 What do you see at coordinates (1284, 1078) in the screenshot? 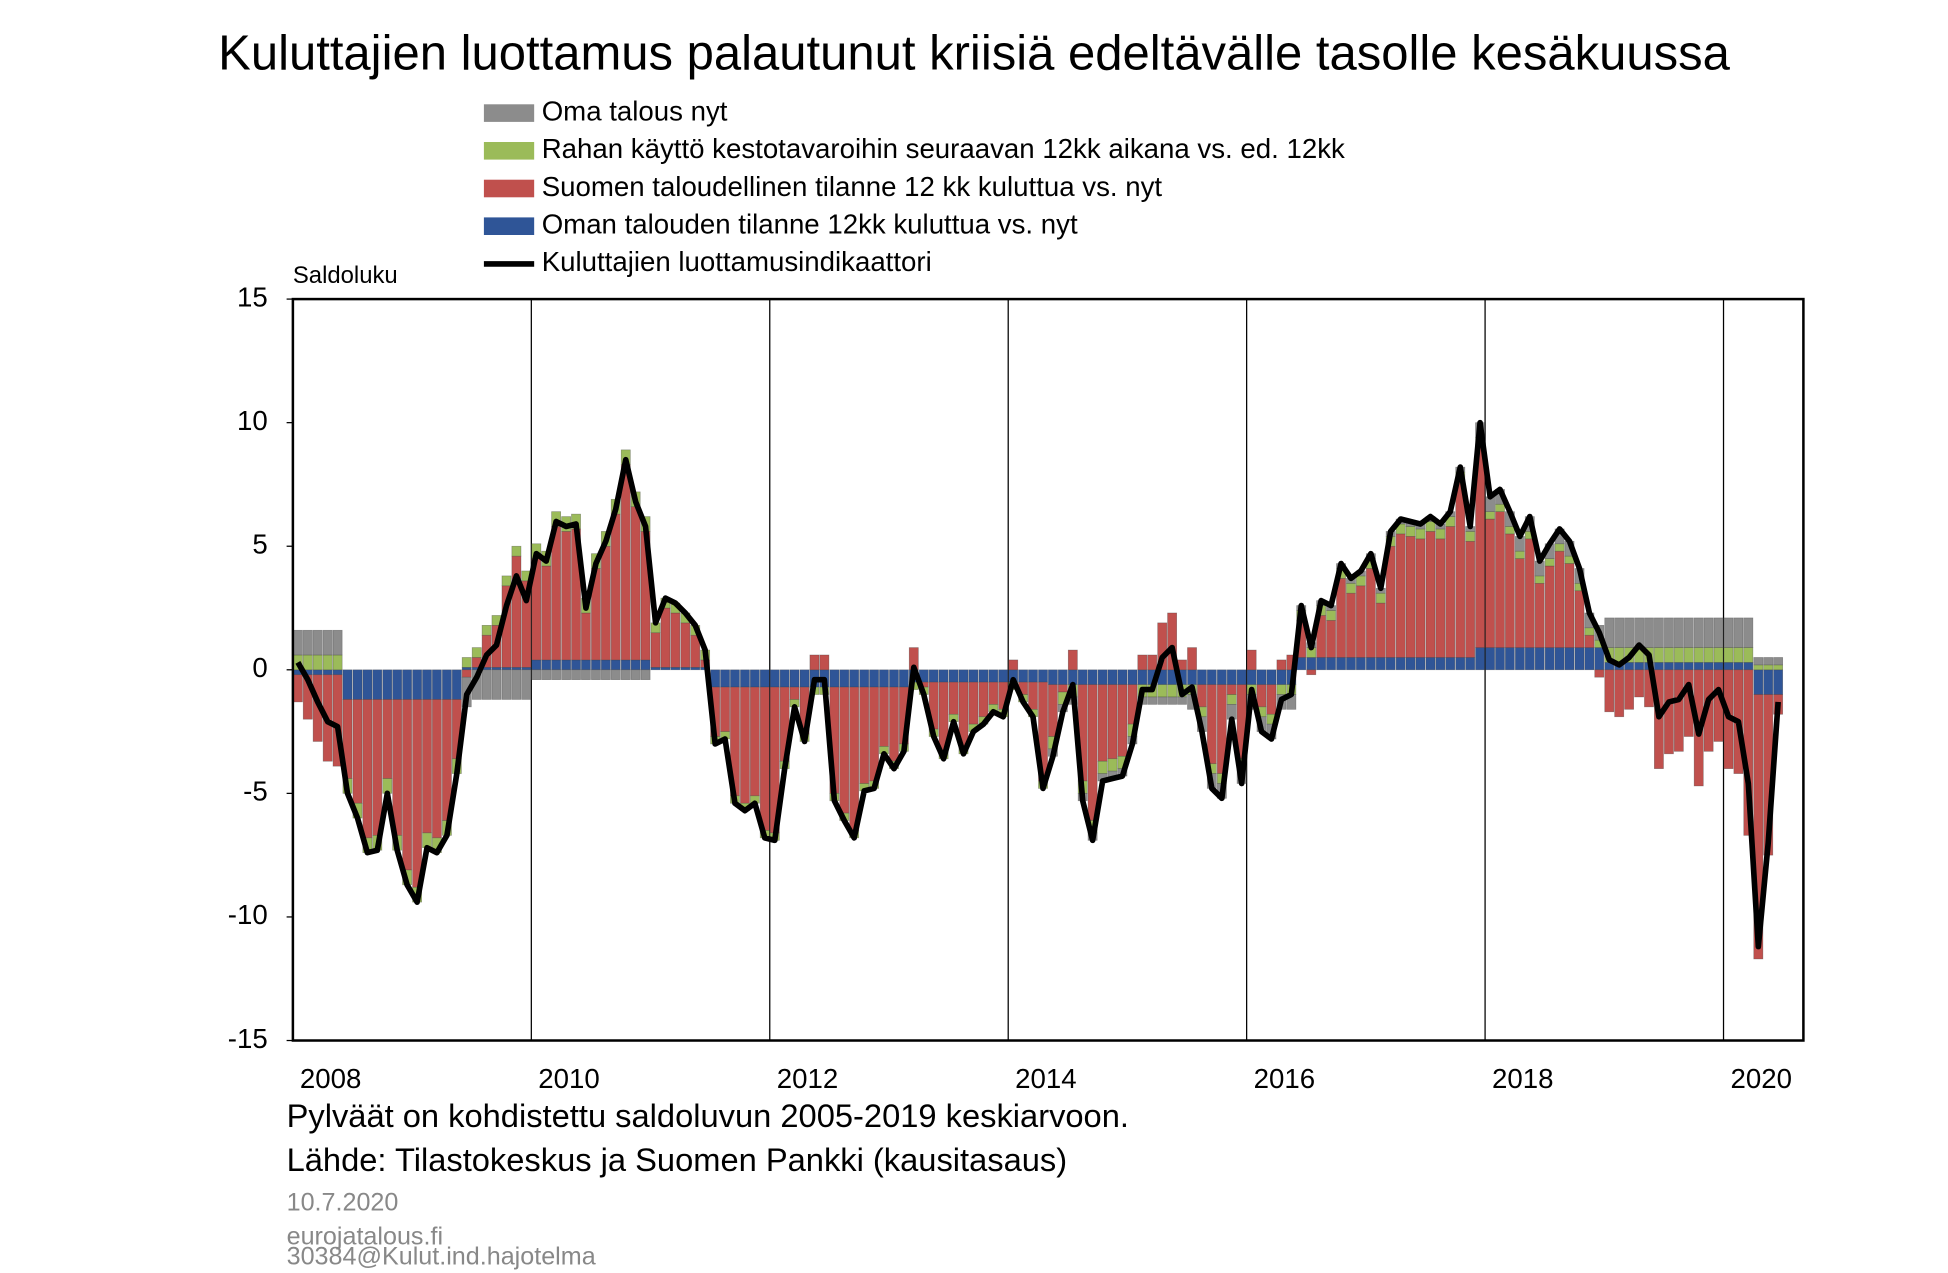
I see `x-tick-label: 2016` at bounding box center [1284, 1078].